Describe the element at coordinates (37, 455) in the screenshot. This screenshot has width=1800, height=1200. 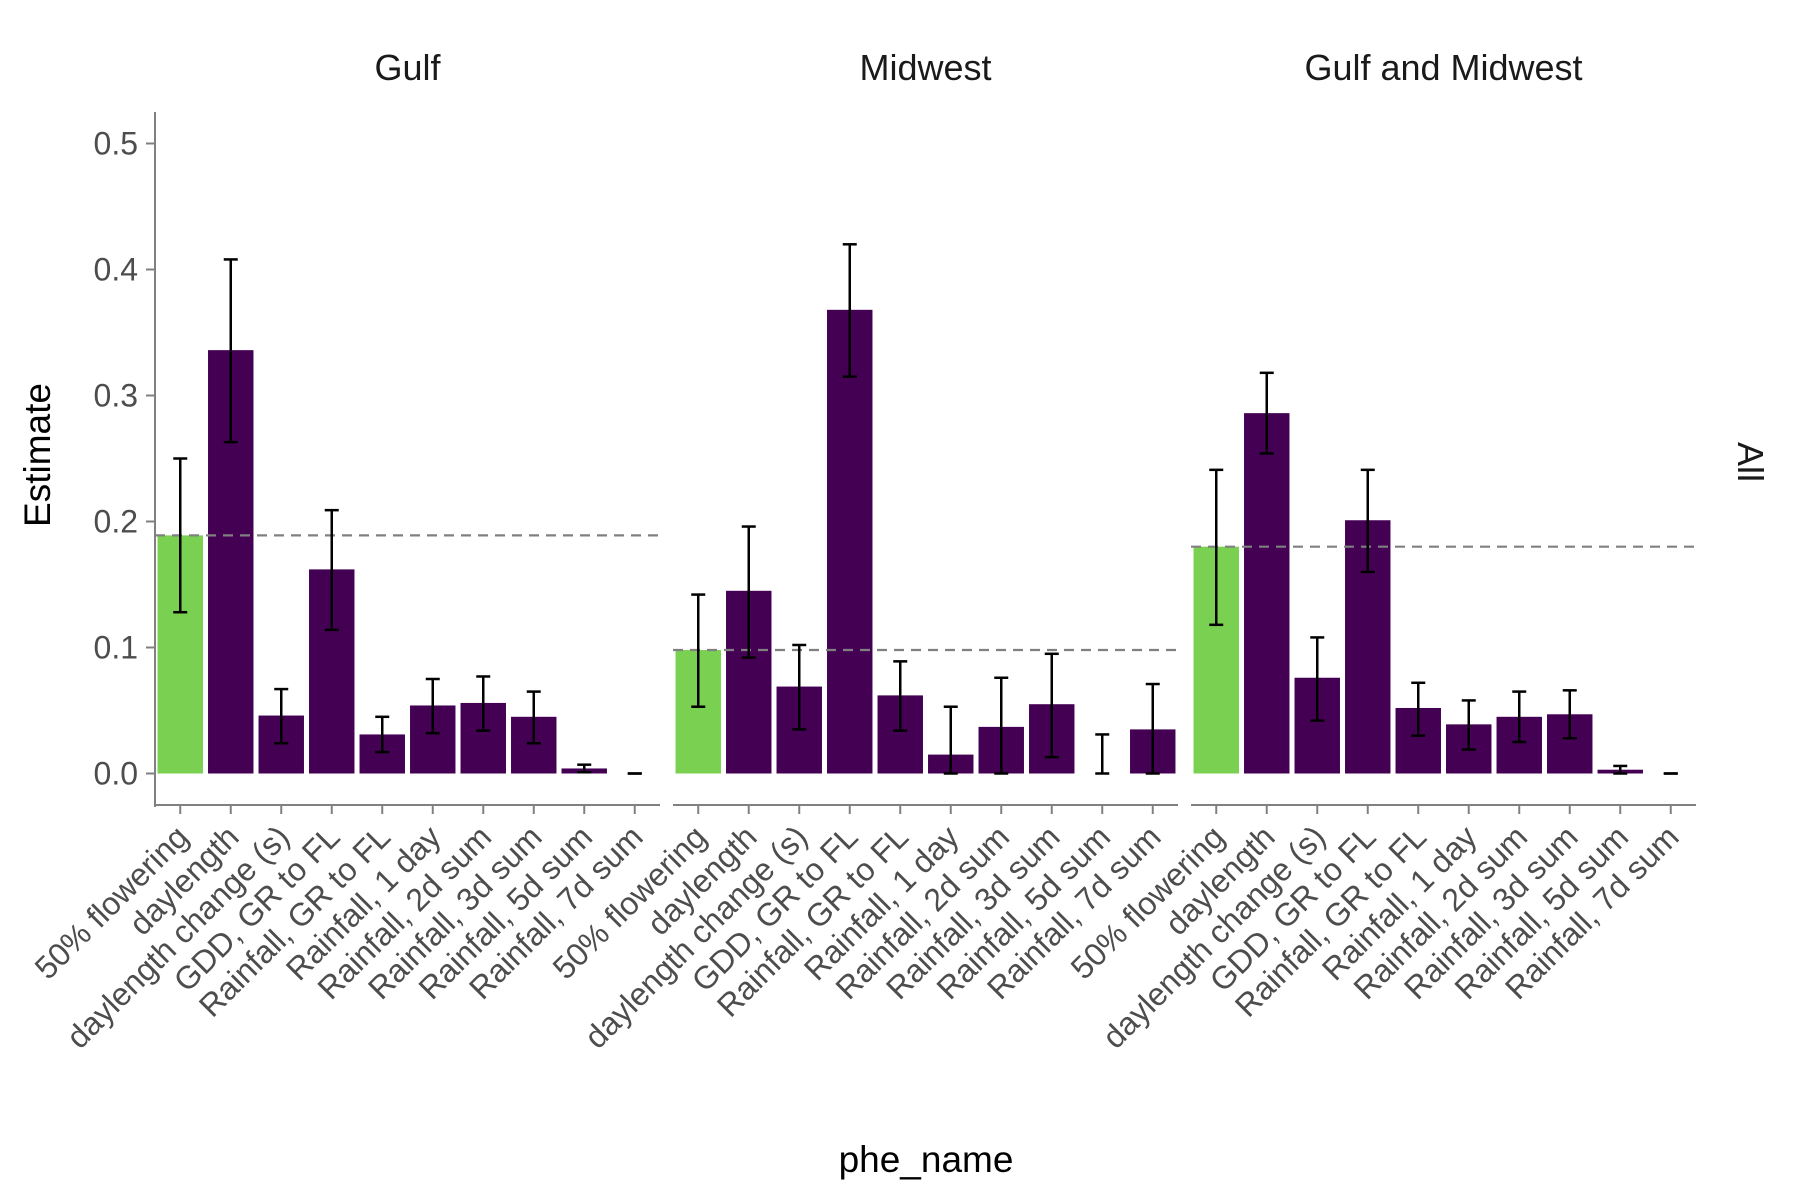
I see `y-axis-title: Estimate` at that location.